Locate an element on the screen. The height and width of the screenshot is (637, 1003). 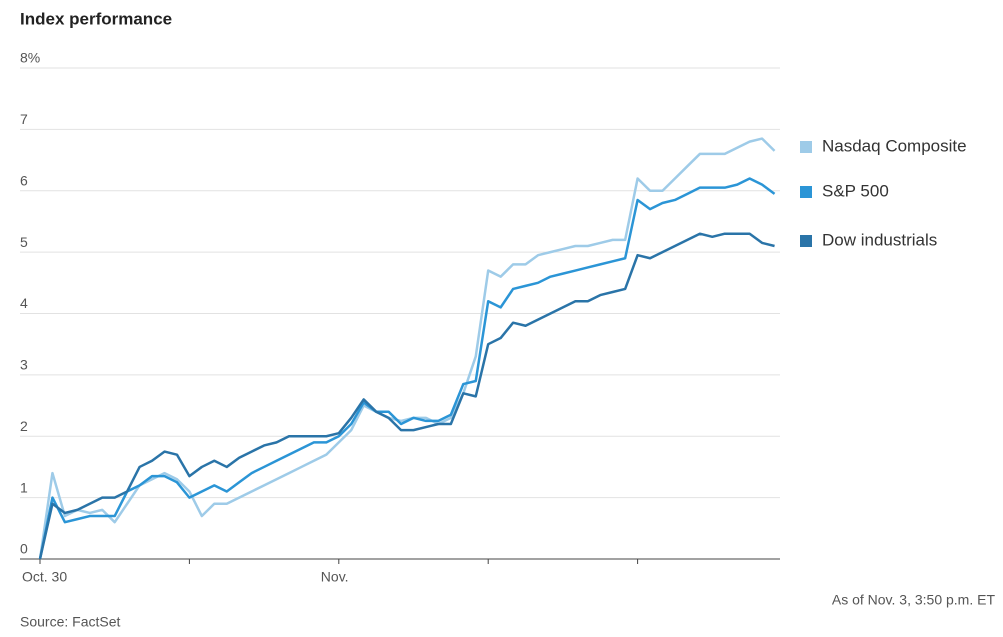
legend-text: Nasdaq Composite is located at coordinates (894, 145).